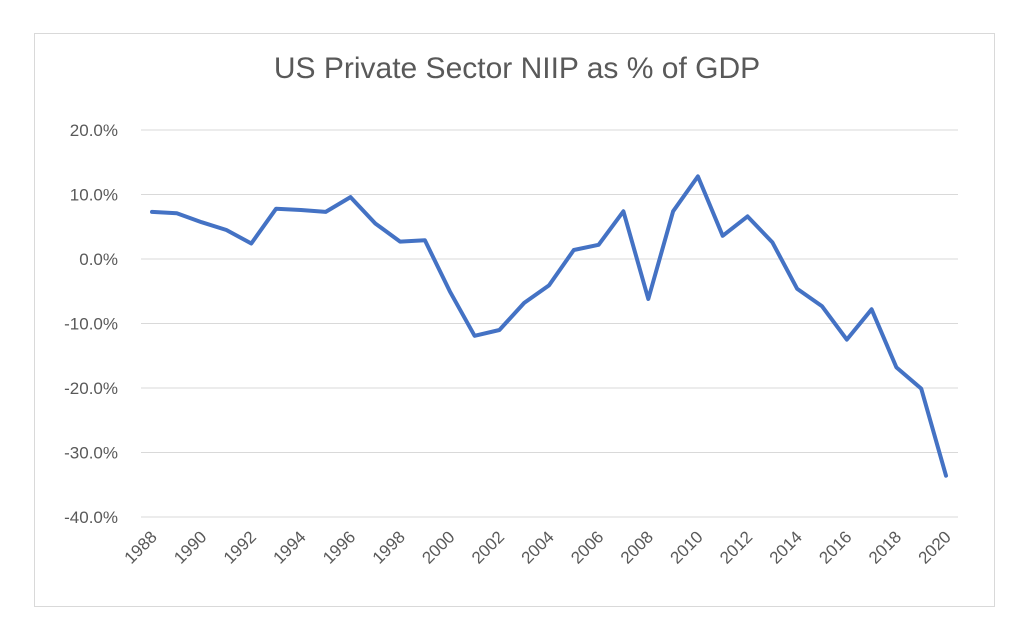  Describe the element at coordinates (290, 547) in the screenshot. I see `x-tick-label: 1994` at that location.